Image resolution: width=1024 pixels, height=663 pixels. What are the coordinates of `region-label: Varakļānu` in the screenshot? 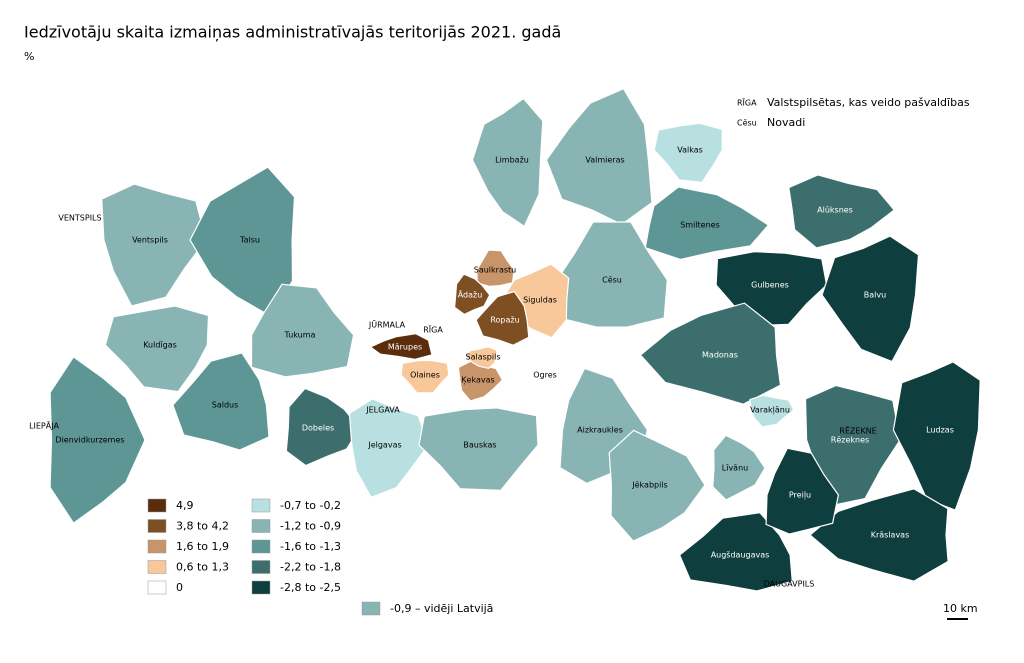 It's located at (770, 411).